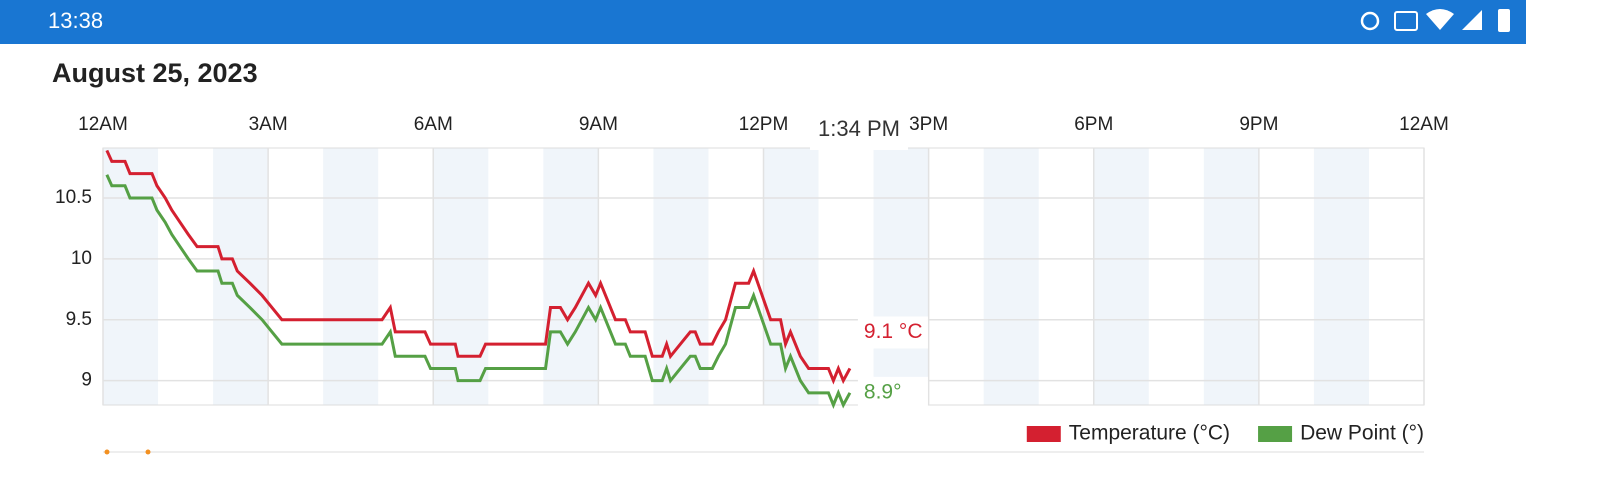  What do you see at coordinates (763, 22) in the screenshot?
I see `status-bar` at bounding box center [763, 22].